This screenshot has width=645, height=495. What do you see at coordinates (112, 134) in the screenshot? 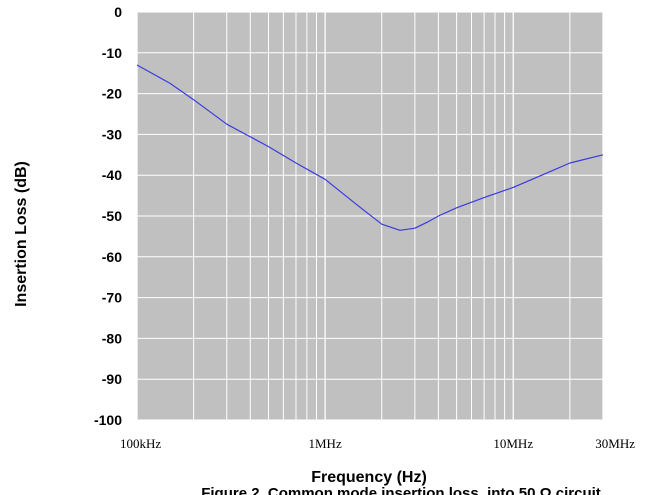
I see `y-tick-label: -30` at bounding box center [112, 134].